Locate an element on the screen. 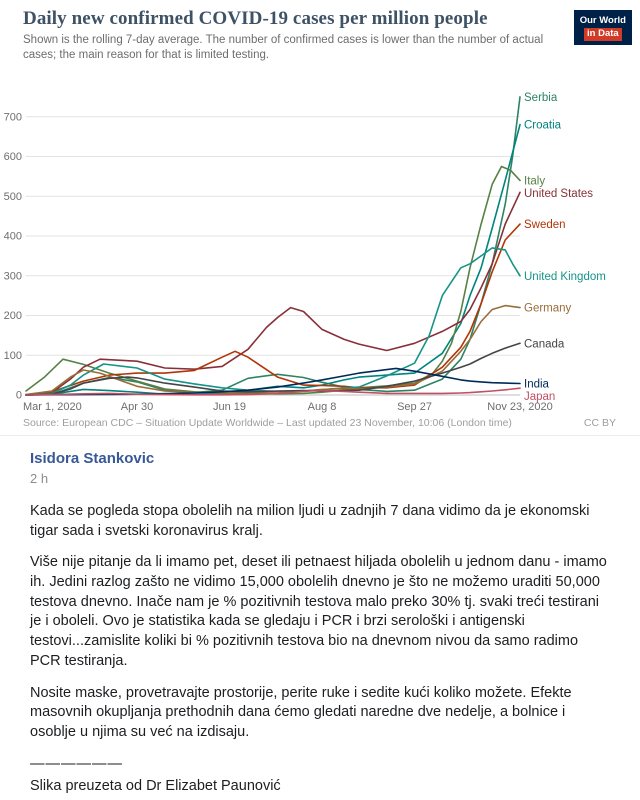 The width and height of the screenshot is (640, 800). svg-text: Germany is located at coordinates (548, 308).